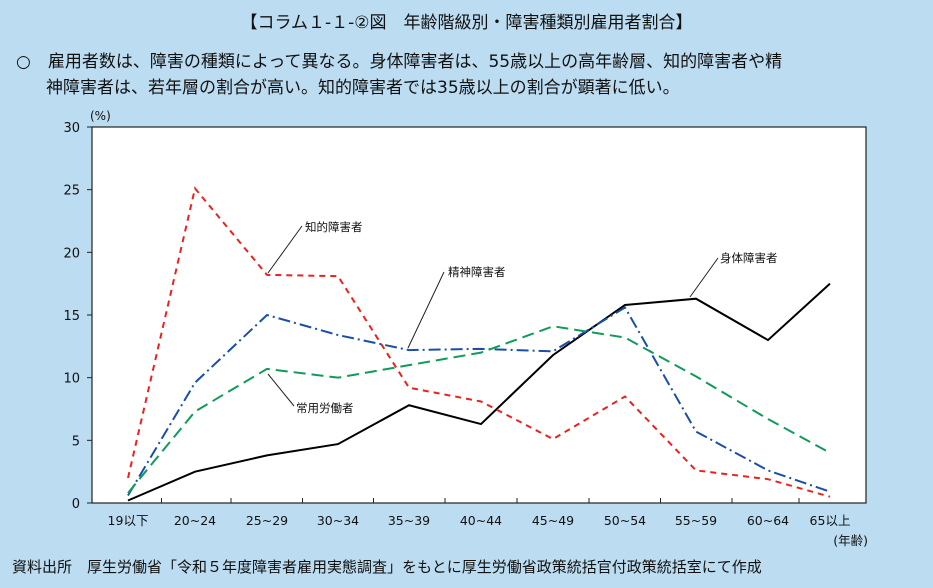 The width and height of the screenshot is (933, 588). Describe the element at coordinates (409, 520) in the screenshot. I see `x-tick-label: 35~39` at that location.